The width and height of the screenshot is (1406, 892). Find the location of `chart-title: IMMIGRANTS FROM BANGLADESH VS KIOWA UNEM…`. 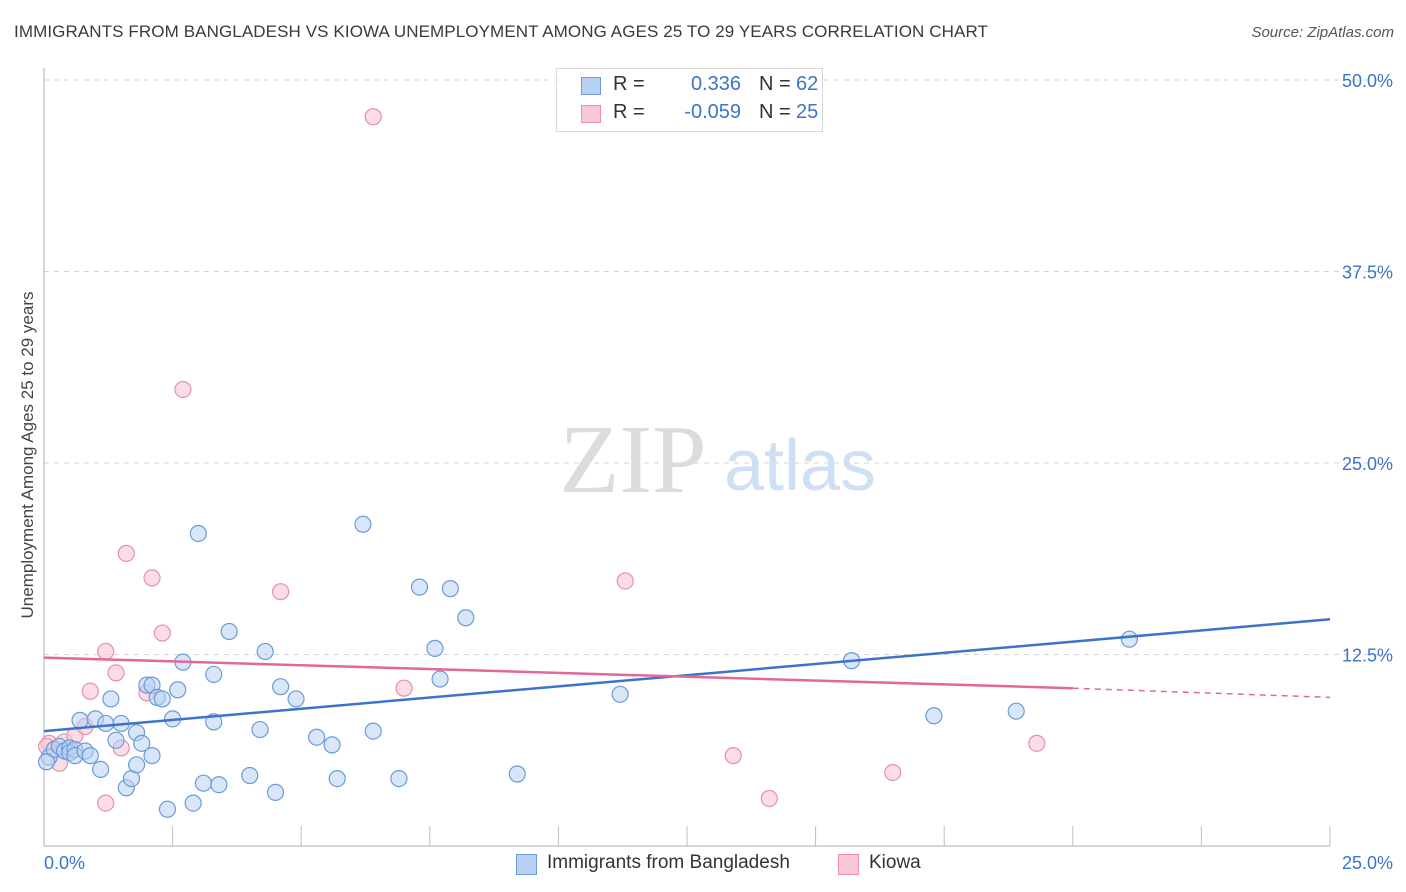

chart-title: IMMIGRANTS FROM BANGLADESH VS KIOWA UNEM… is located at coordinates (501, 31).